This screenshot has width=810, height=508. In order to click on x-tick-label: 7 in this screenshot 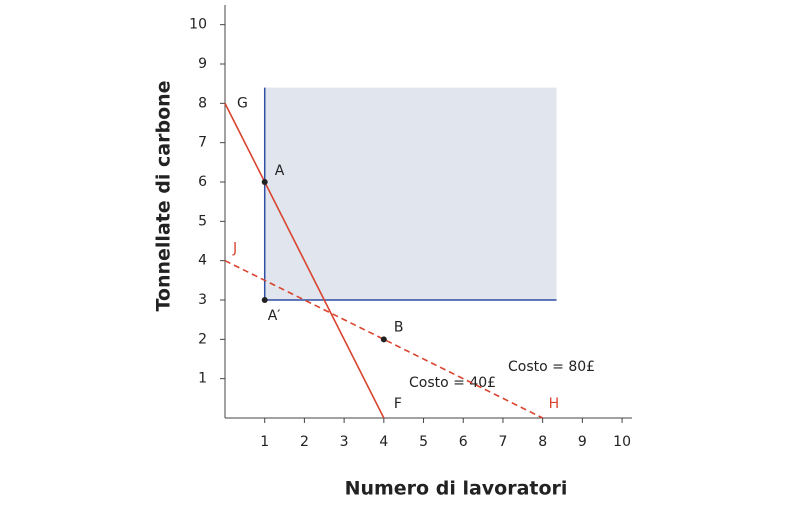, I will do `click(502, 442)`.